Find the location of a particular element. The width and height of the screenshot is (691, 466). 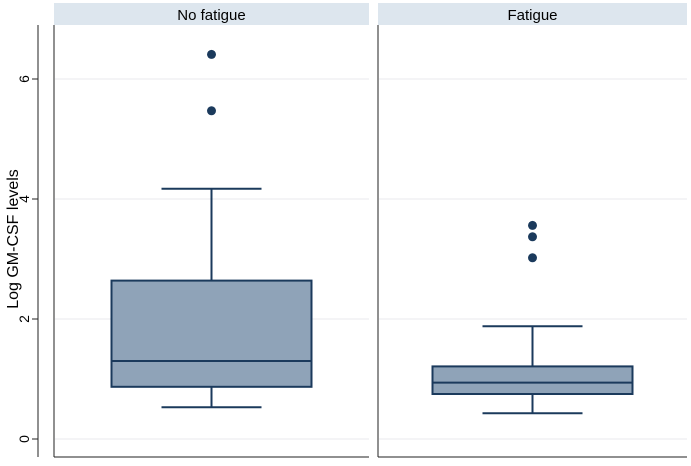

y-tick-label: 6 is located at coordinates (24, 79).